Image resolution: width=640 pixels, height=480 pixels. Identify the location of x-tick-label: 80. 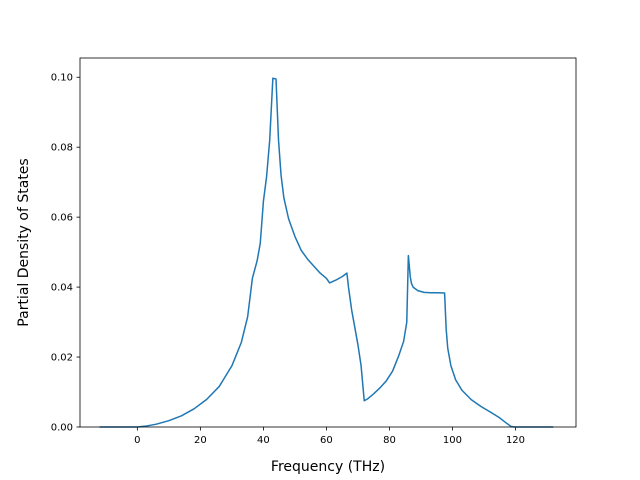
(389, 440).